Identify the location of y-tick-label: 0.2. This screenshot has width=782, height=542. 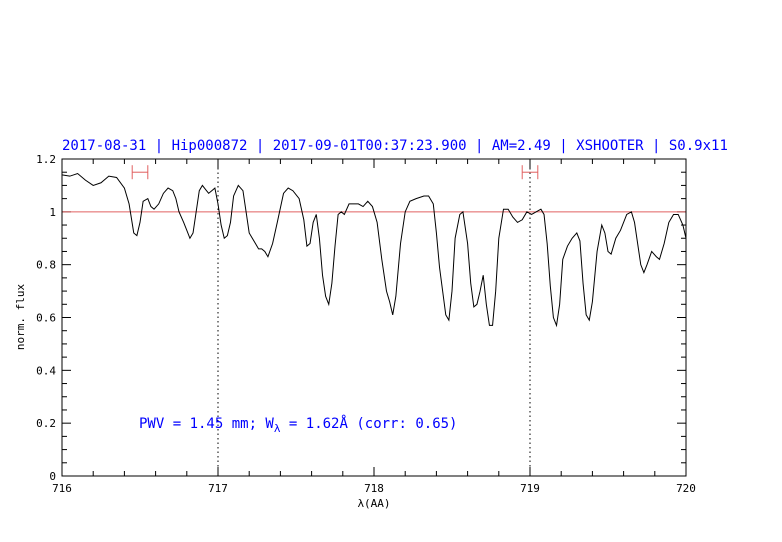
(46, 423).